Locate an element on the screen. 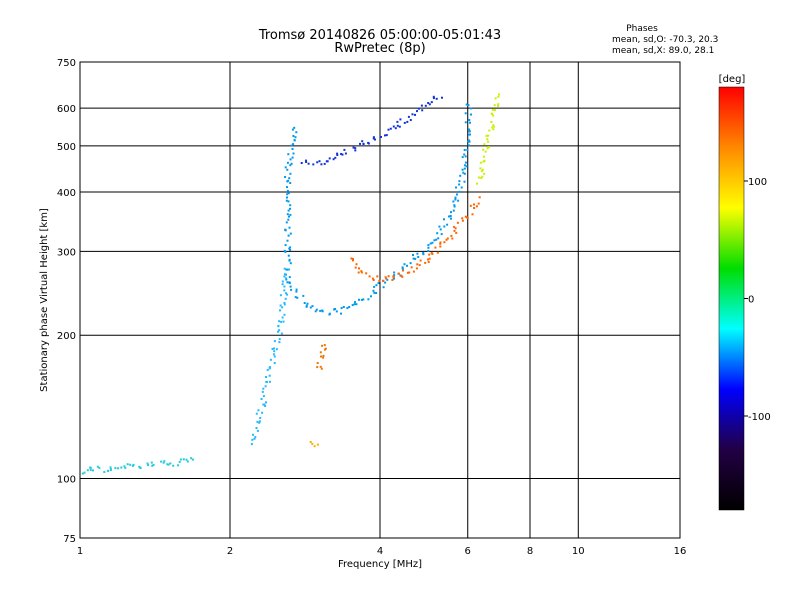 The height and width of the screenshot is (600, 800). colorbar is located at coordinates (731, 298).